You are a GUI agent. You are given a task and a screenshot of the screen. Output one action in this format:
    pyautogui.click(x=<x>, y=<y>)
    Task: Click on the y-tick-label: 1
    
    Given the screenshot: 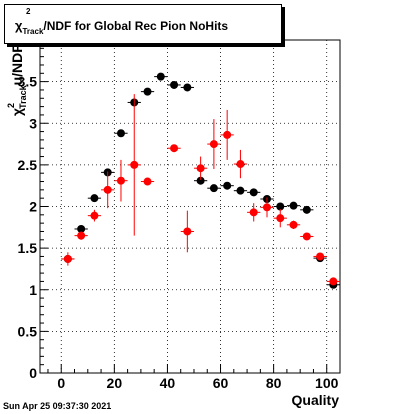 What is the action you would take?
    pyautogui.click(x=33, y=290)
    